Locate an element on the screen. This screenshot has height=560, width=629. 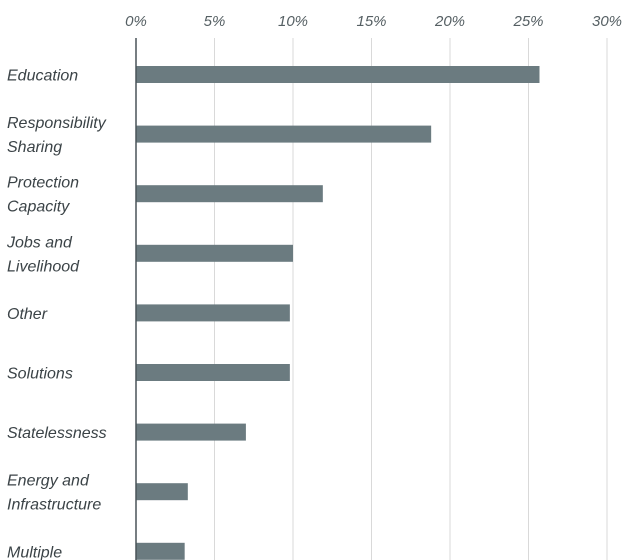
category-label-line: Capacity is located at coordinates (38, 207).